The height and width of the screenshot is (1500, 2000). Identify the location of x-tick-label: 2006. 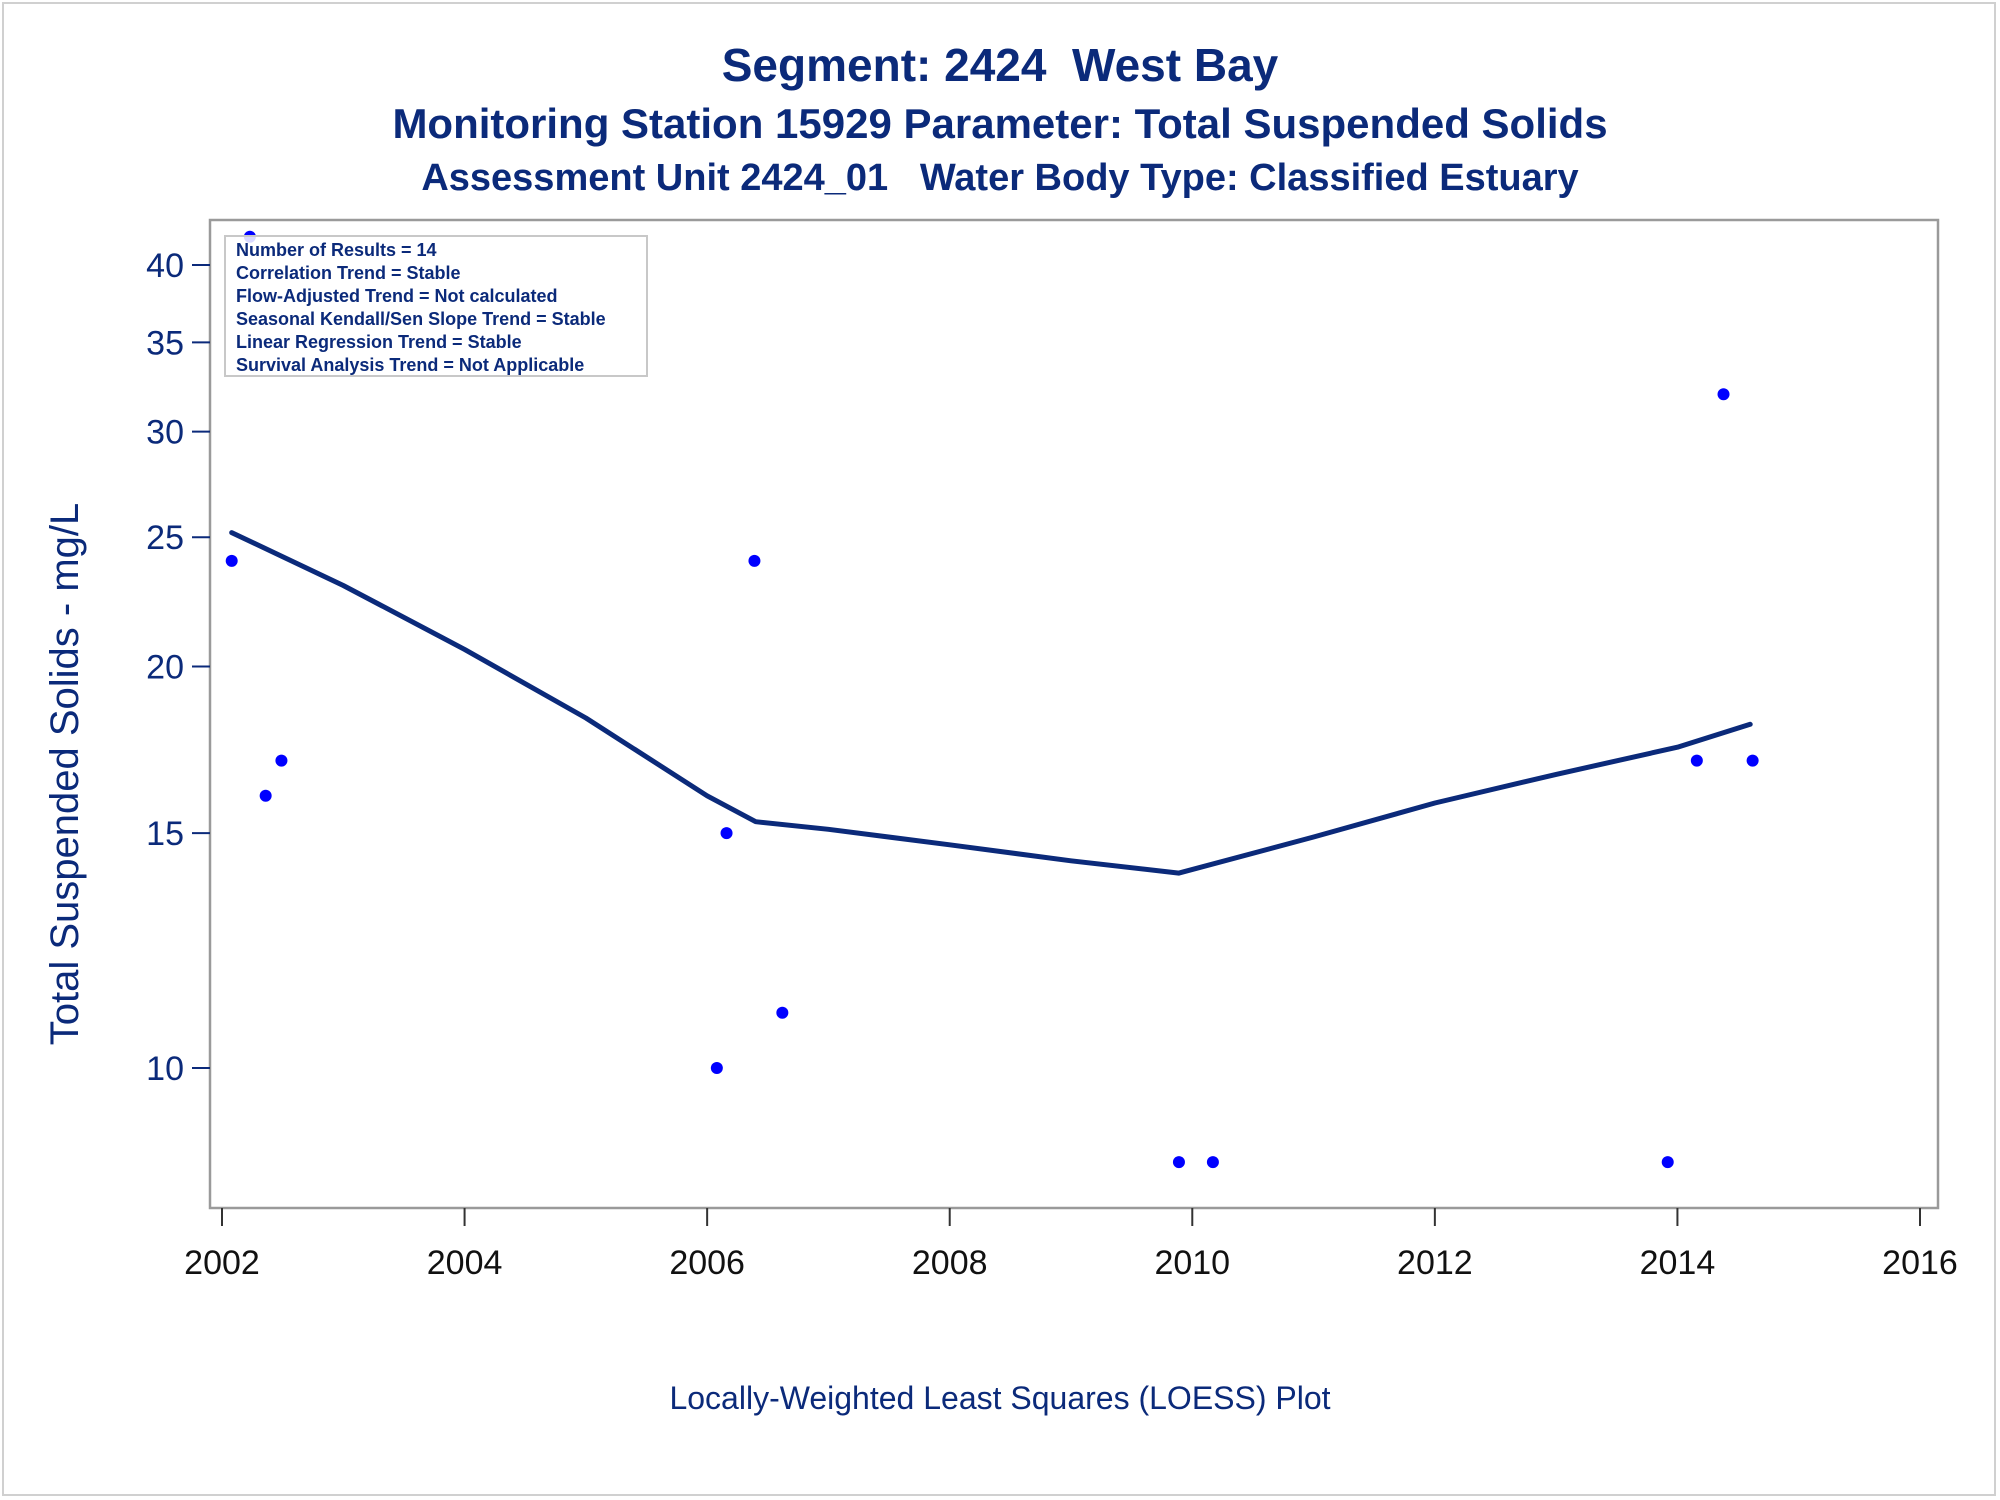
(707, 1263).